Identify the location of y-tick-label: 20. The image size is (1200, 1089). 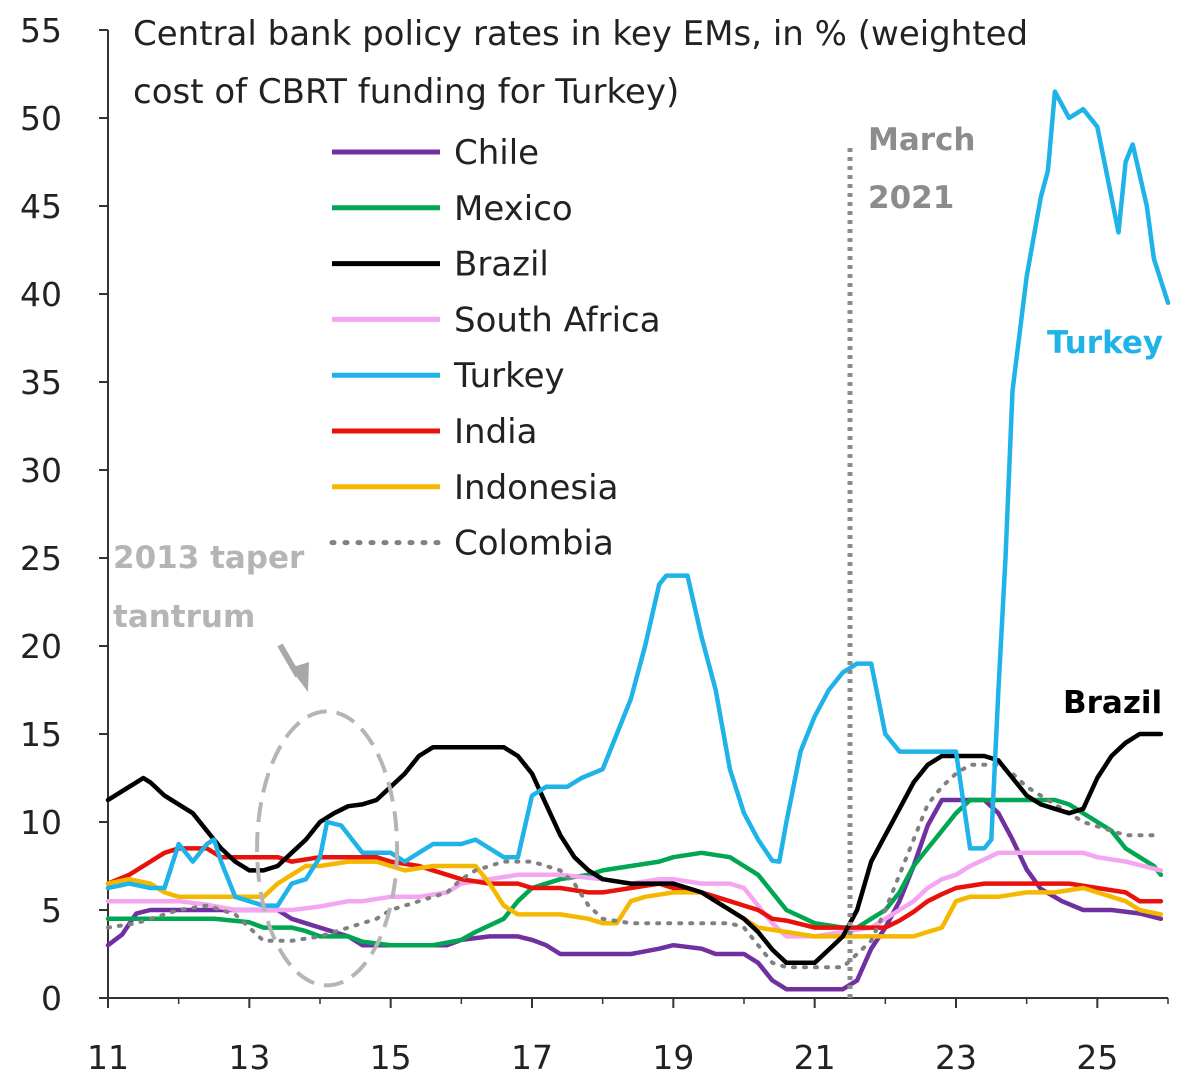
(41, 646).